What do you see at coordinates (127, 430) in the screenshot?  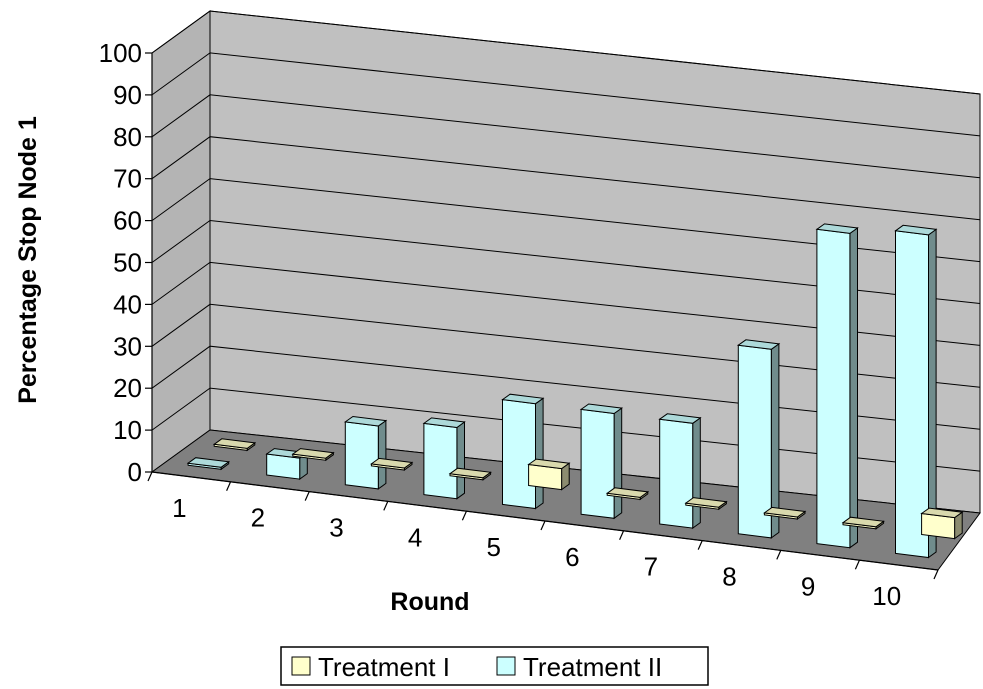 I see `y-tick-label: 10` at bounding box center [127, 430].